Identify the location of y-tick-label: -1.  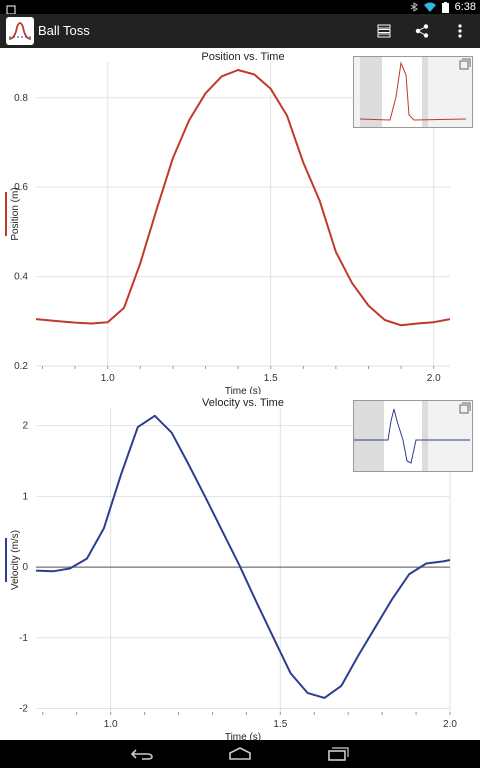
(23, 638).